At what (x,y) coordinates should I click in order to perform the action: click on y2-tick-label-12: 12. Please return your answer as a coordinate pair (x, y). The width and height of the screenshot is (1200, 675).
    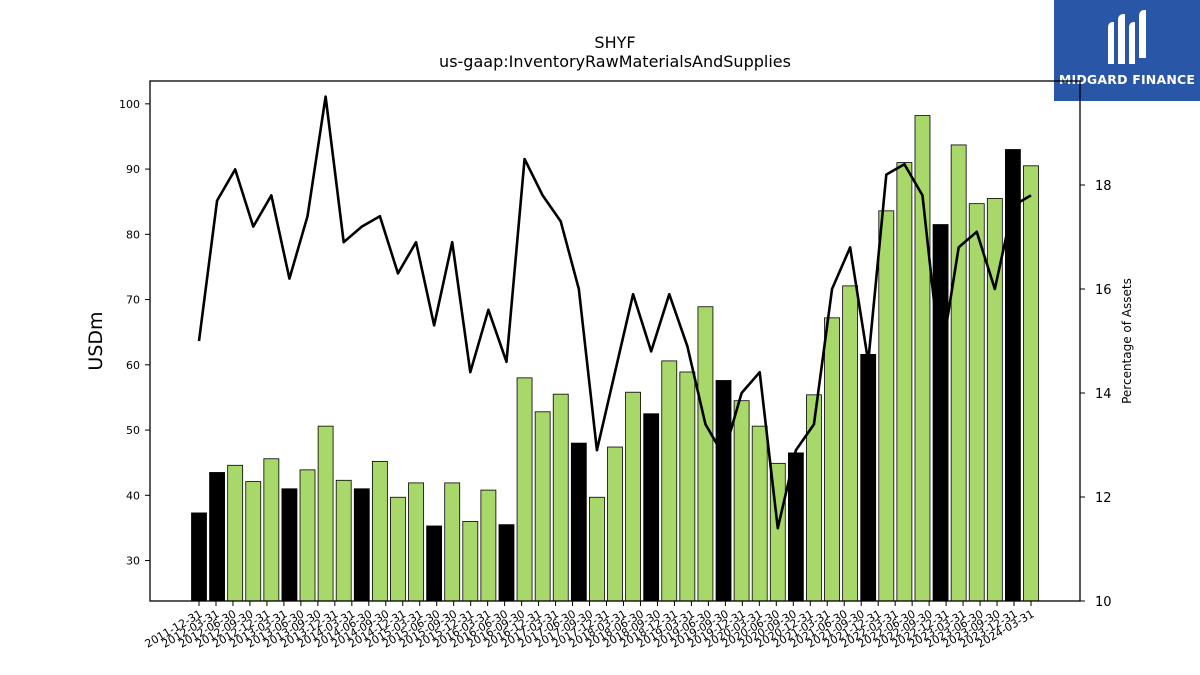
    Looking at the image, I should click on (1103, 498).